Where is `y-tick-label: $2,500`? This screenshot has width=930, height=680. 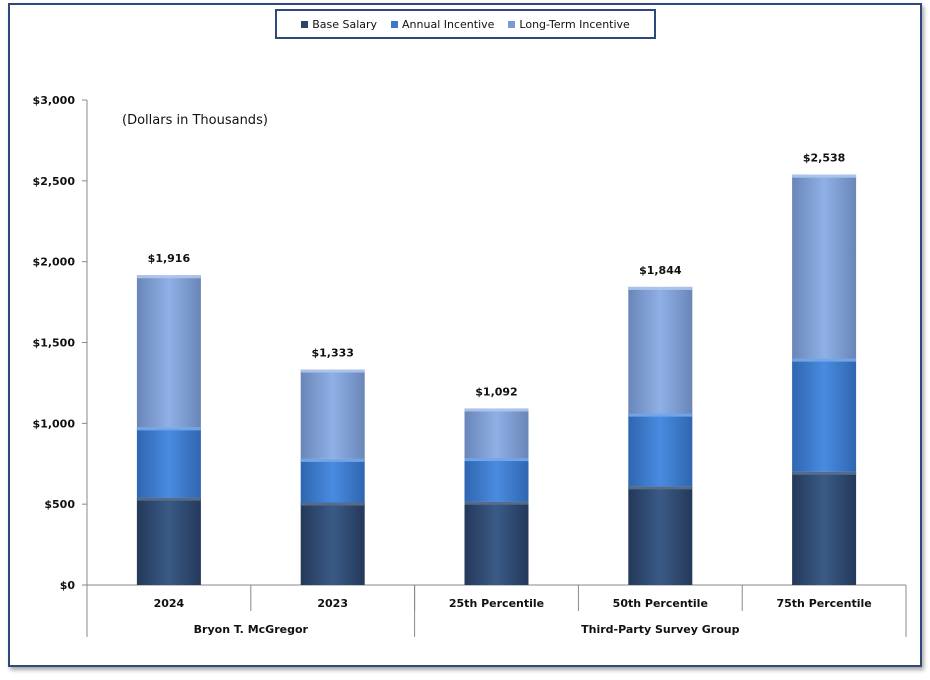 y-tick-label: $2,500 is located at coordinates (54, 181).